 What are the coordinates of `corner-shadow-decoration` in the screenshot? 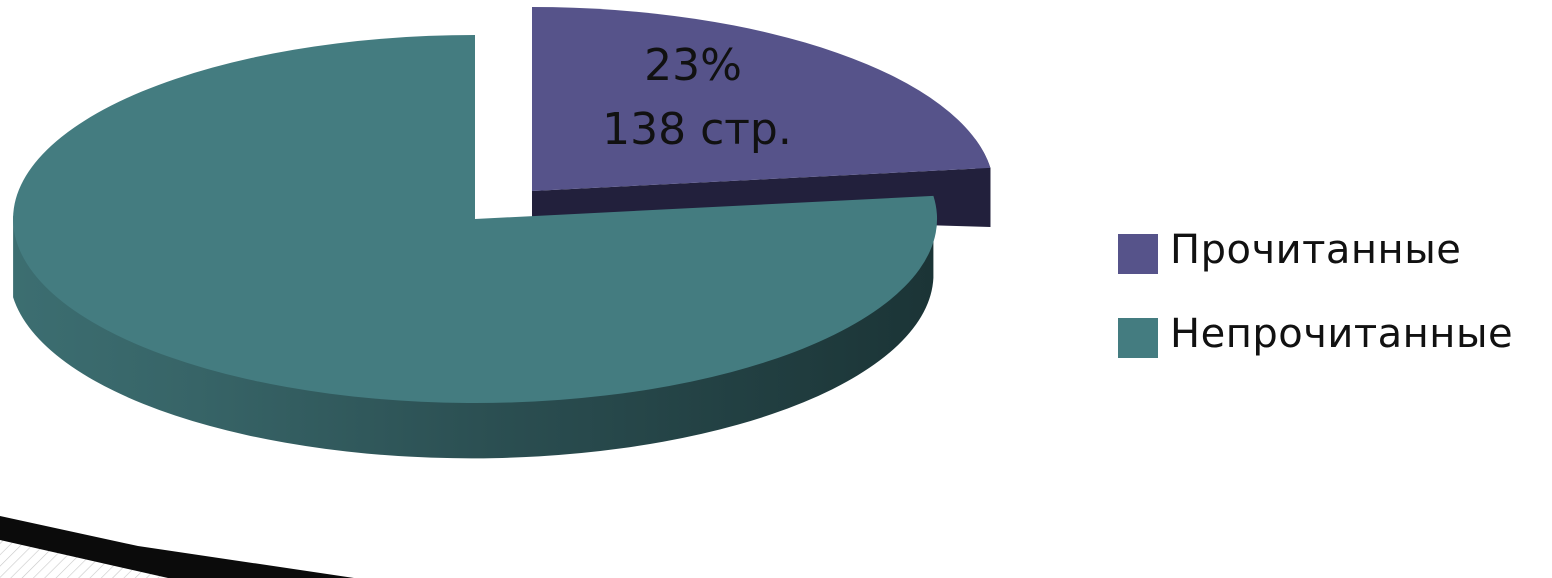 It's located at (179, 555).